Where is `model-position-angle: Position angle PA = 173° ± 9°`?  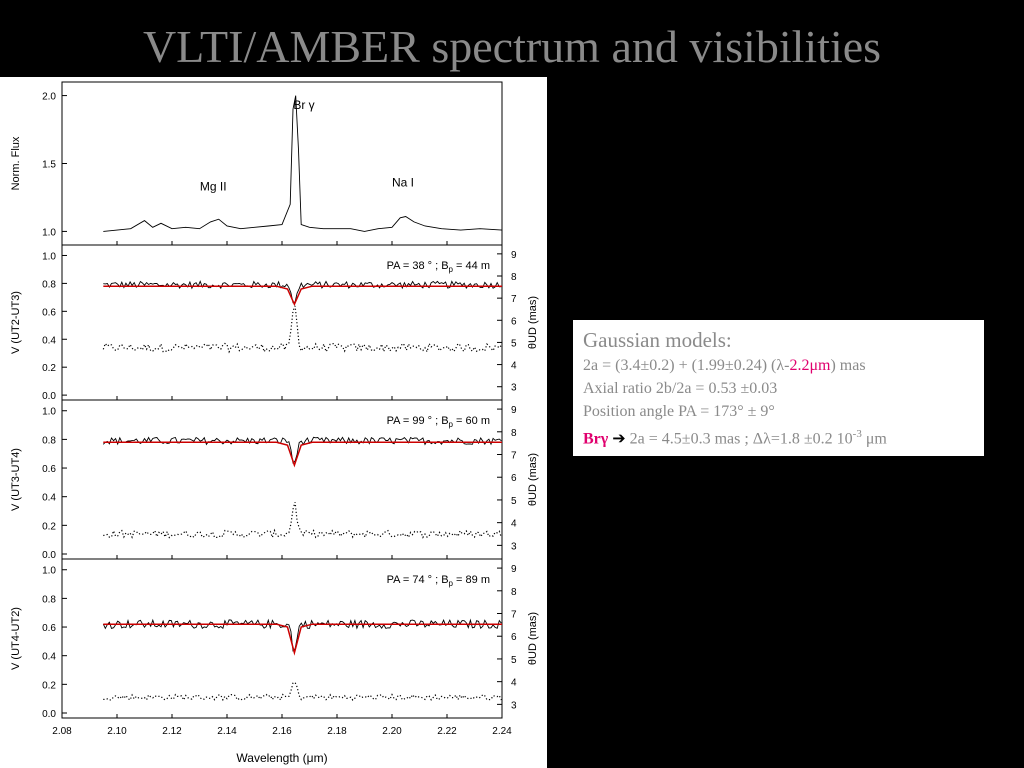
model-position-angle: Position angle PA = 173° ± 9° is located at coordinates (679, 411).